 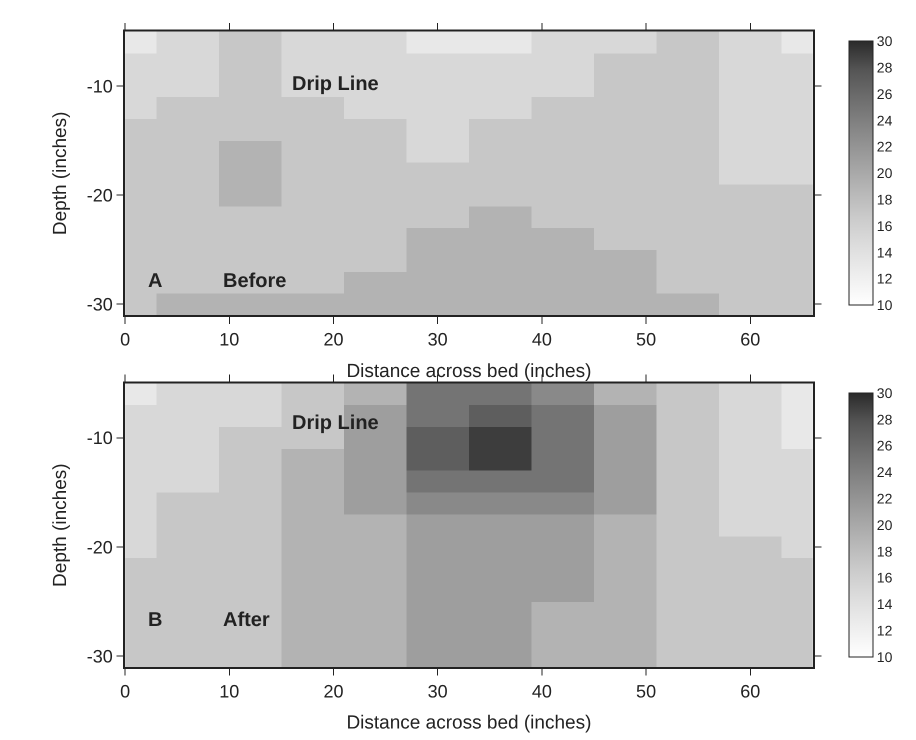 I want to click on annotation: B, so click(x=155, y=620).